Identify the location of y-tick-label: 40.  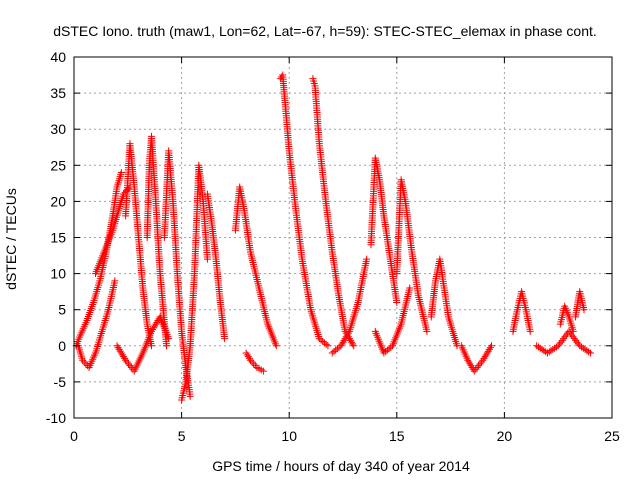
(58, 57).